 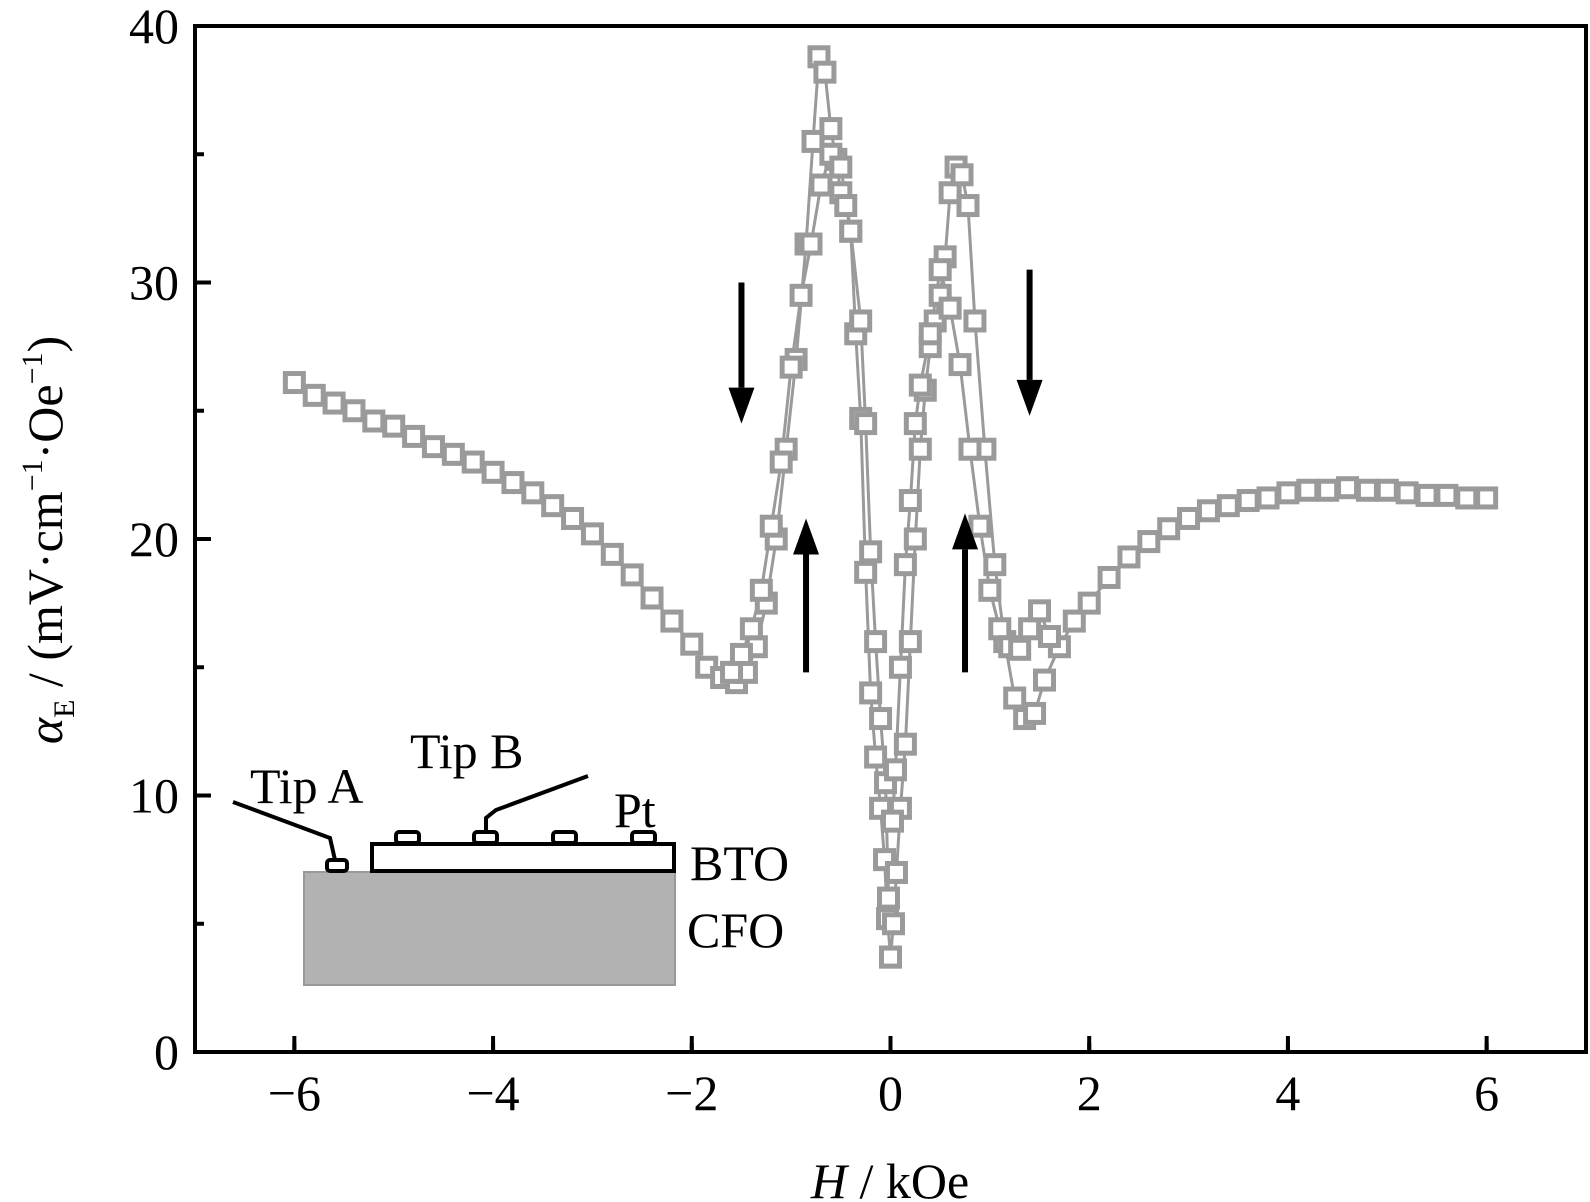 I want to click on device-inset: Tip A Tip B Pt BTO CFO, so click(x=510, y=854).